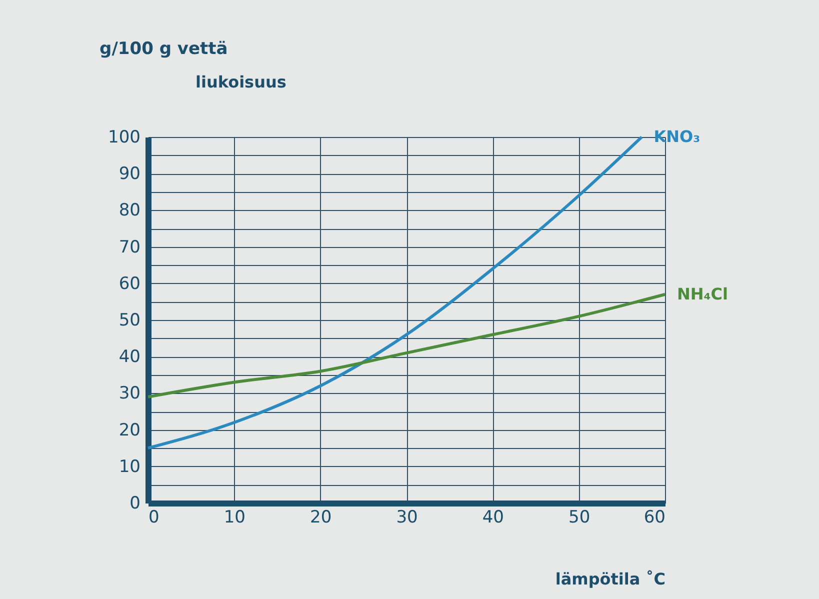 The image size is (819, 599). I want to click on y-tick-label: 30, so click(129, 394).